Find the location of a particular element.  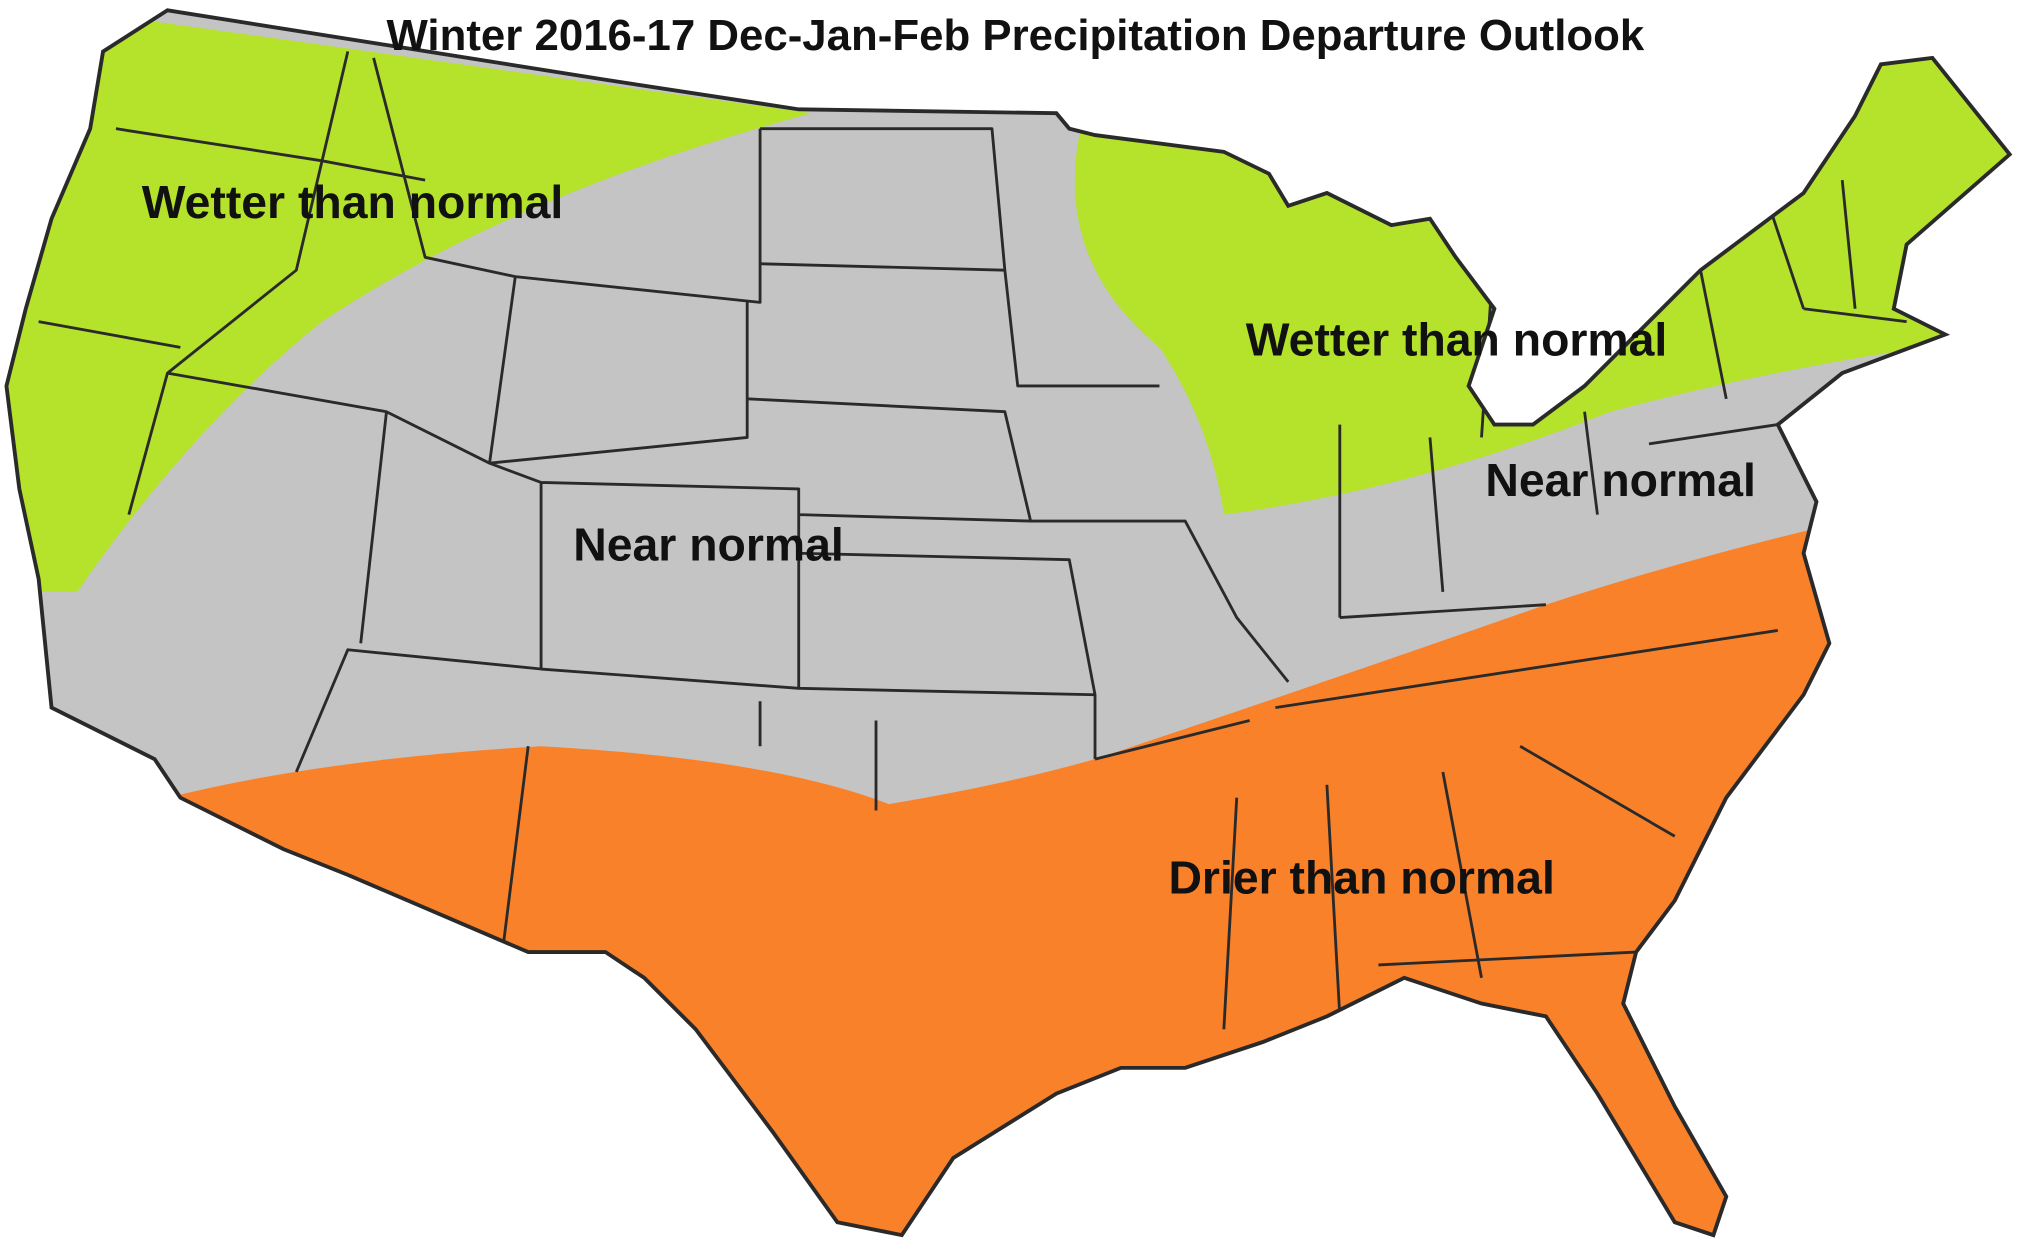

region-label: Drier than normal is located at coordinates (1361, 878).